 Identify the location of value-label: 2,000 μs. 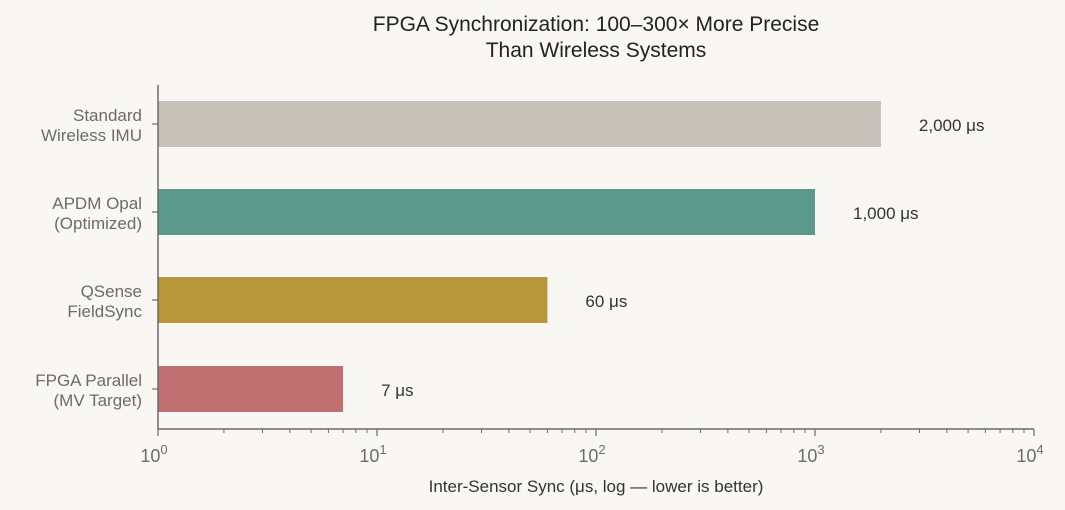
(952, 125).